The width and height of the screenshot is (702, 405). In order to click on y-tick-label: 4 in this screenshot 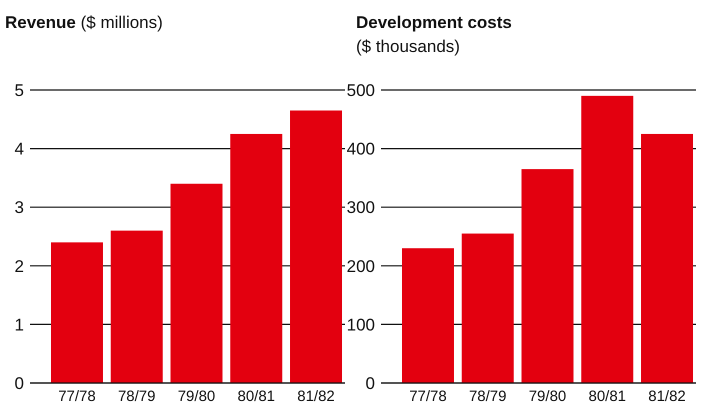, I will do `click(19, 149)`.